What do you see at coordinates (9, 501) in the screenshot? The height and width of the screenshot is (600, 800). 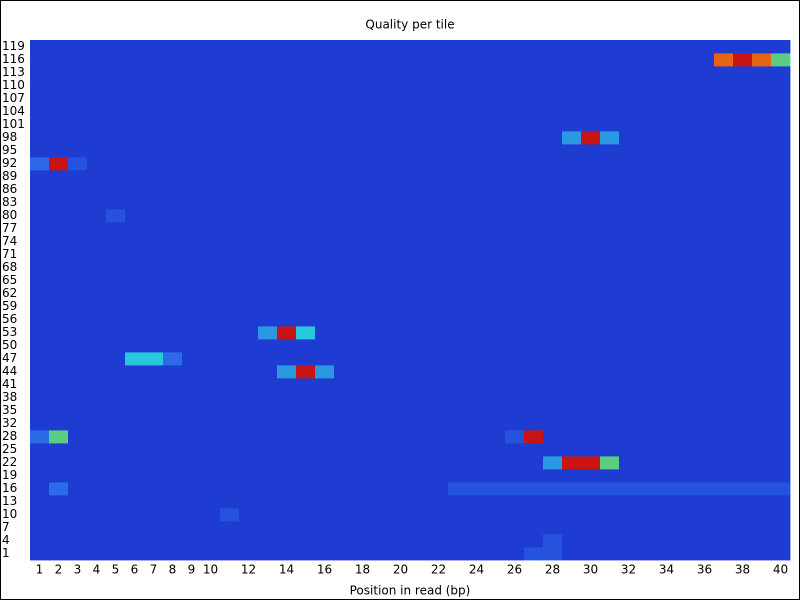 I see `y-tick-label: 13` at bounding box center [9, 501].